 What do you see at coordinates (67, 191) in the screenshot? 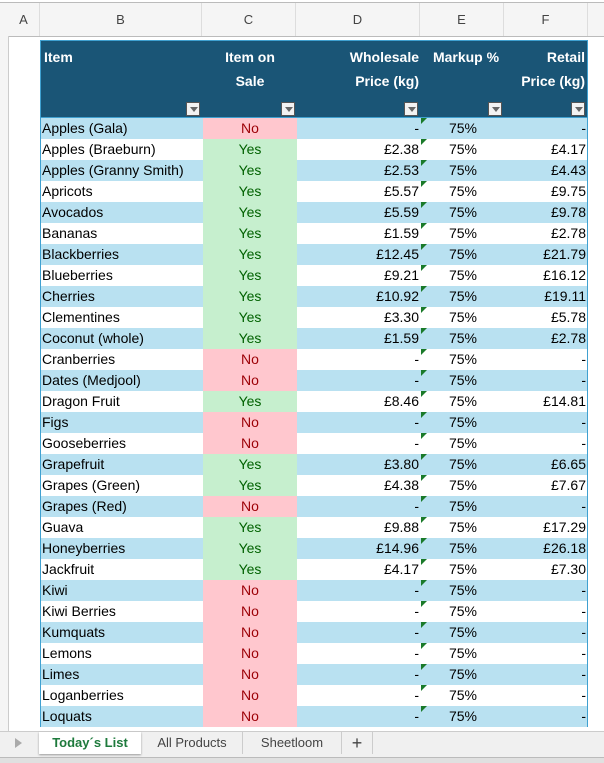
I see `cell-item: Apricots` at bounding box center [67, 191].